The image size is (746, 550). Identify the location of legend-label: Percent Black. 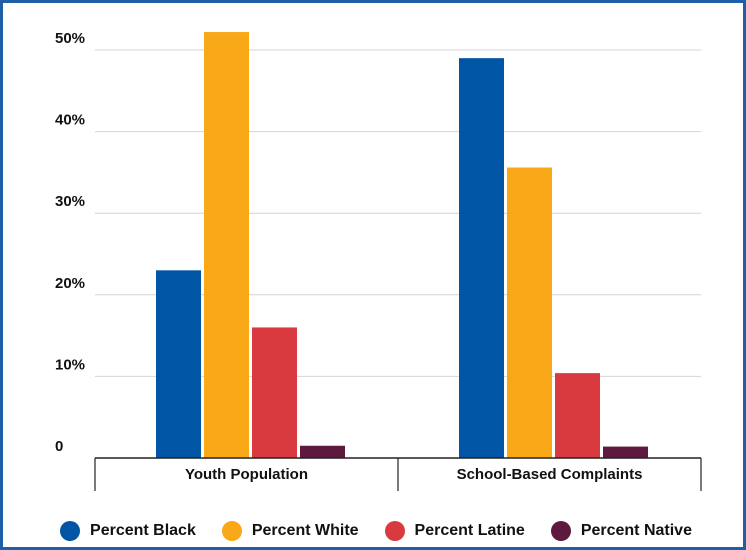
(143, 530).